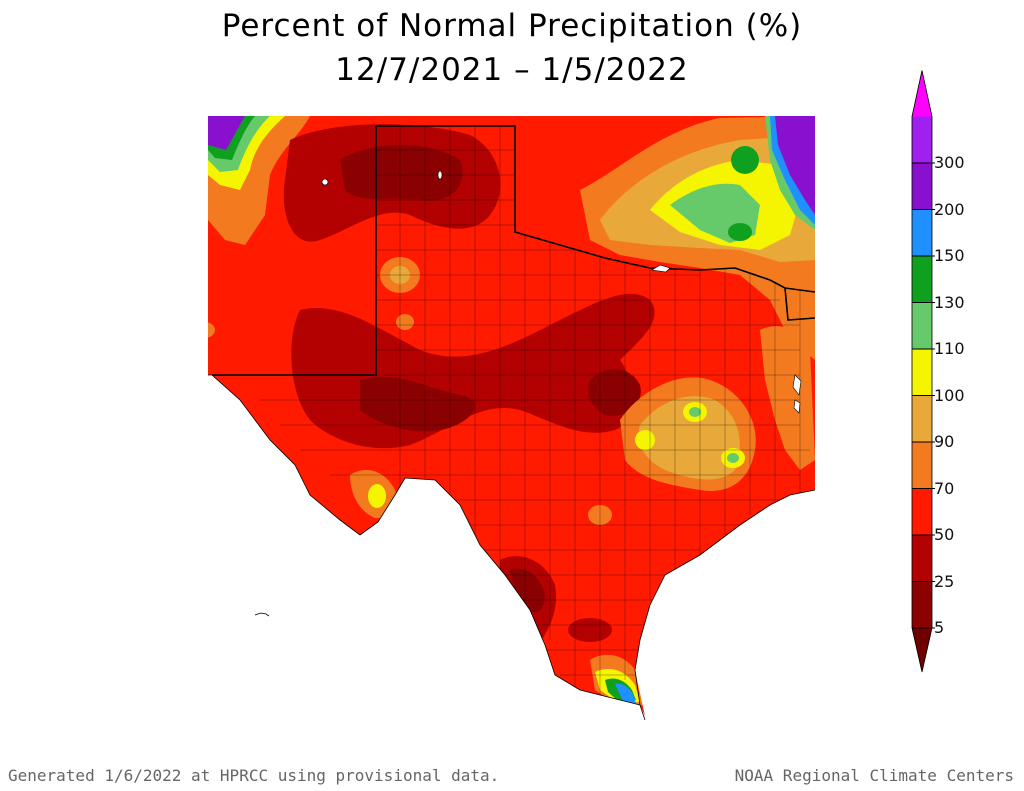 Image resolution: width=1024 pixels, height=791 pixels. Describe the element at coordinates (561, 292) in the screenshot. I see `lakes` at that location.